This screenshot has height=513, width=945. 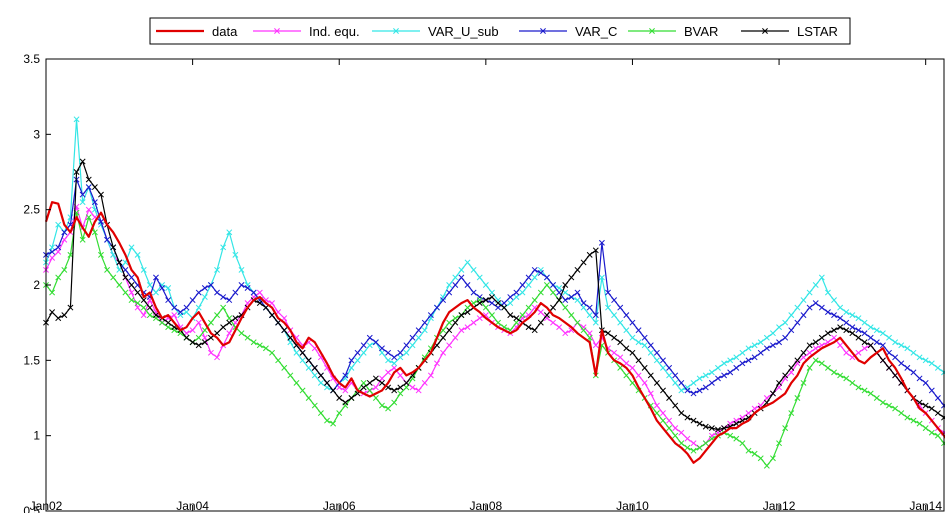 I want to click on legend-label: BVAR, so click(x=701, y=31).